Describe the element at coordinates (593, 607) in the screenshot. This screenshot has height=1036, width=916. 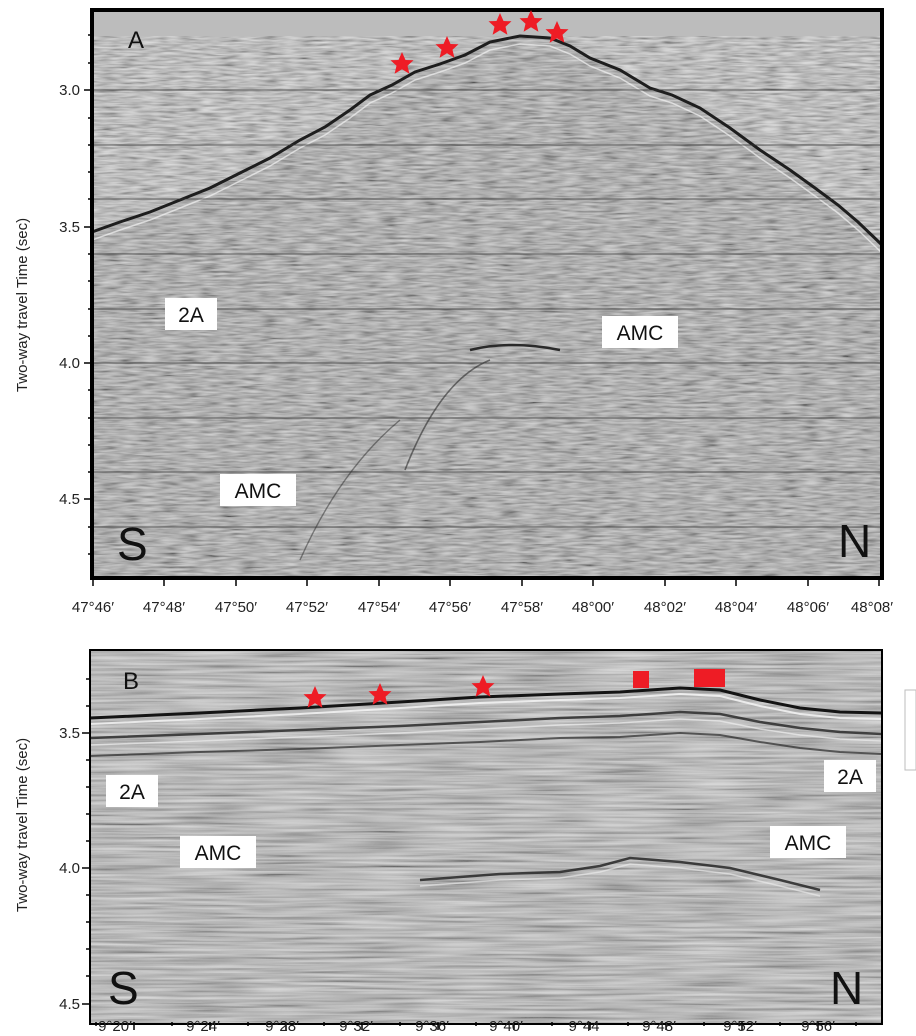
I see `panel-a-xtick-label: 48°00′` at that location.